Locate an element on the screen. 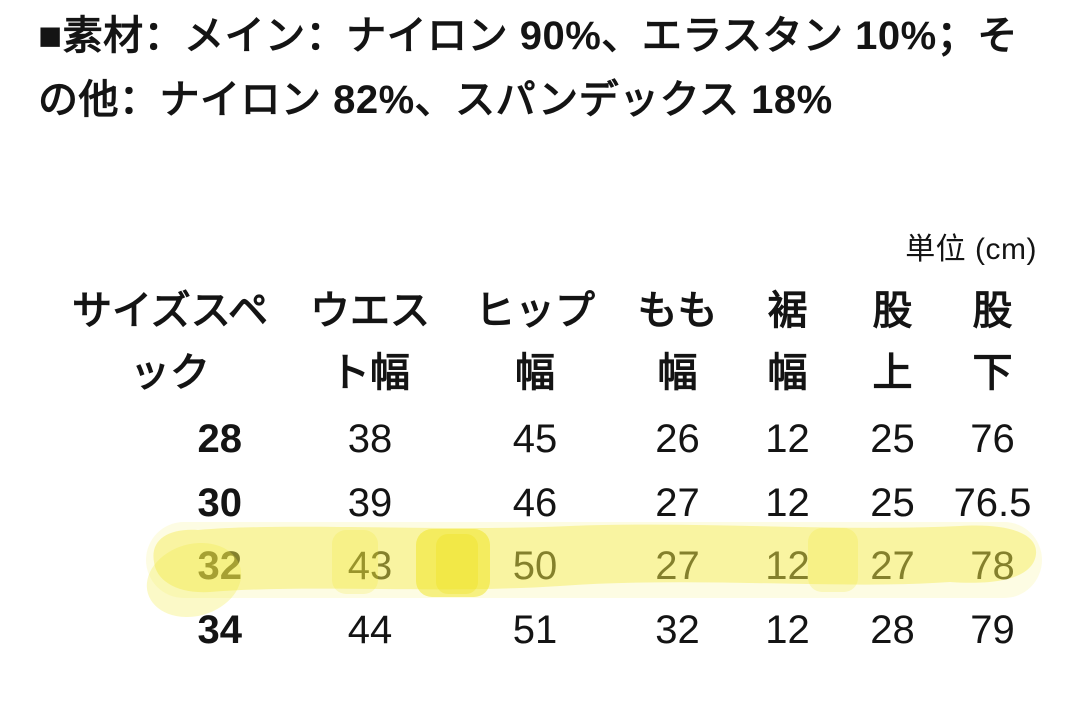  table-row-size-30: 30 39 46 27 12 25 76.5 is located at coordinates (545, 504).